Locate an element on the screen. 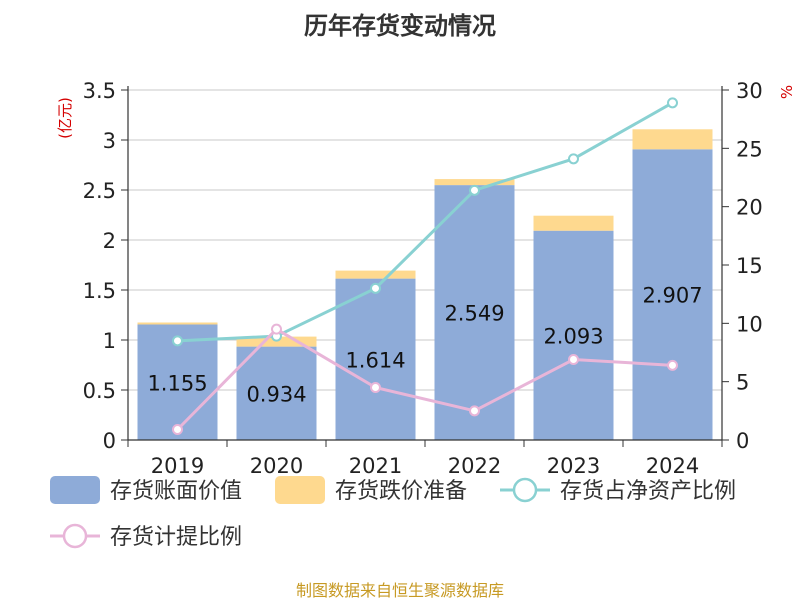 This screenshot has height=601, width=800. legend-label: 存货账面价值 is located at coordinates (176, 491).